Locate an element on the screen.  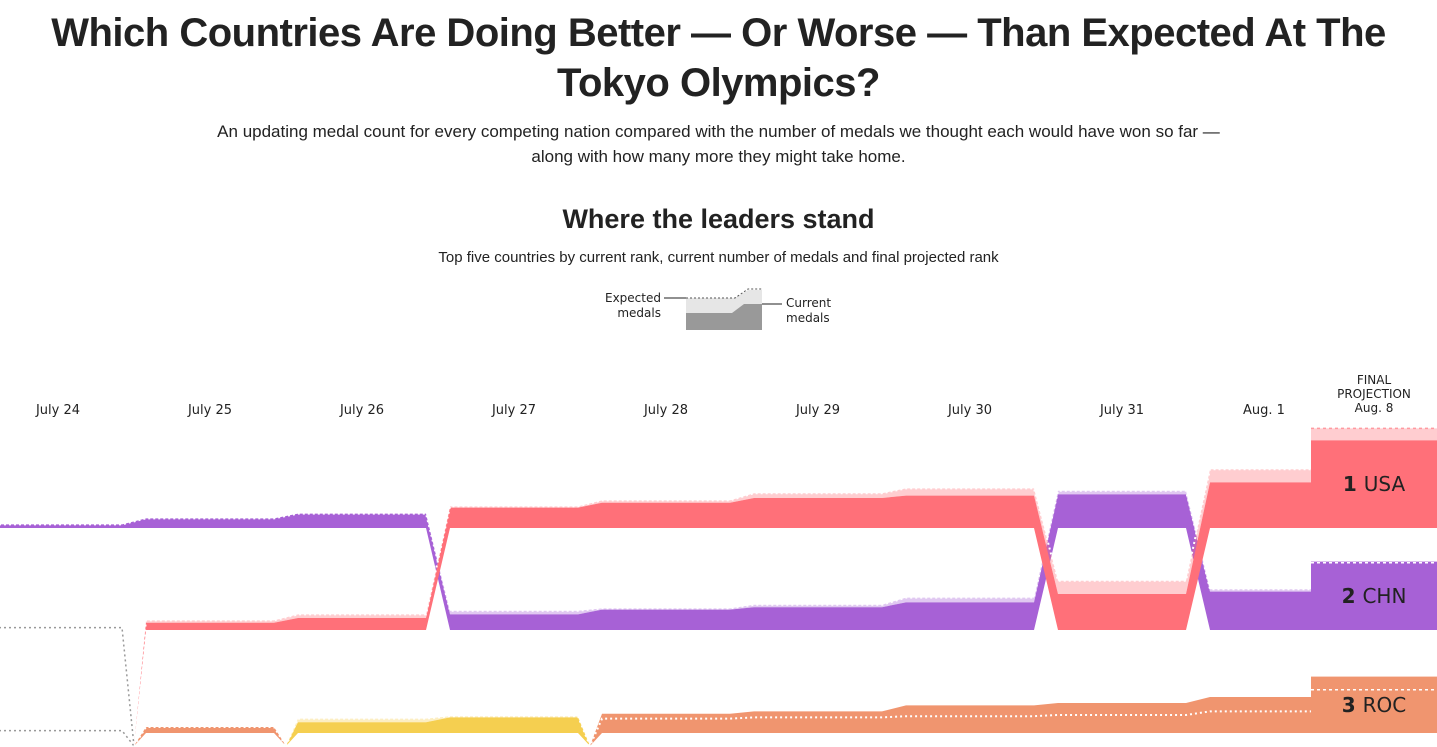
legend-expected-line is located at coordinates (724, 293).